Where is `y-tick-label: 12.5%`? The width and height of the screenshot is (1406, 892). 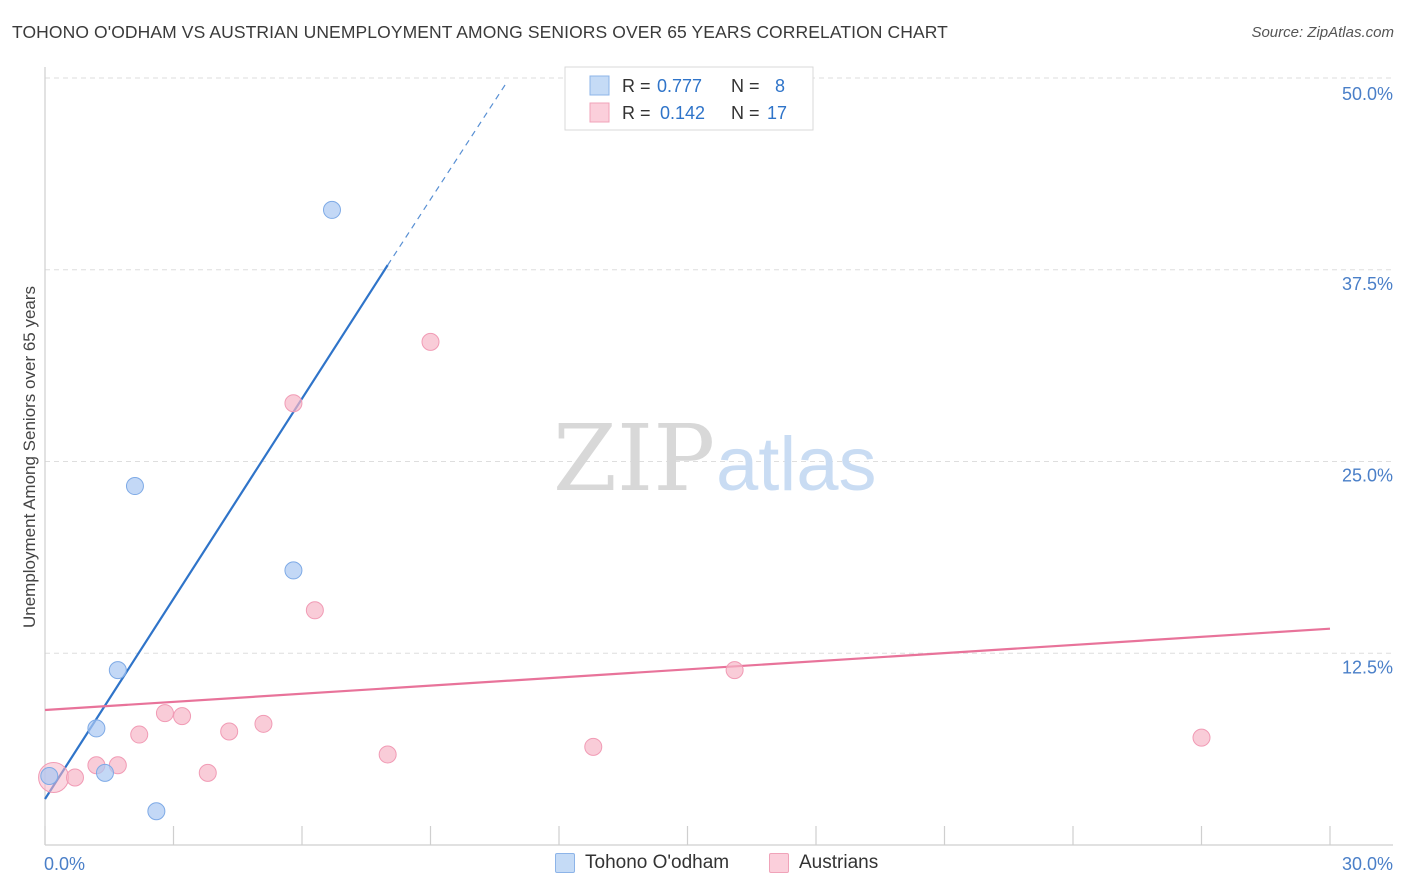
y-tick-label: 12.5% is located at coordinates (1367, 667).